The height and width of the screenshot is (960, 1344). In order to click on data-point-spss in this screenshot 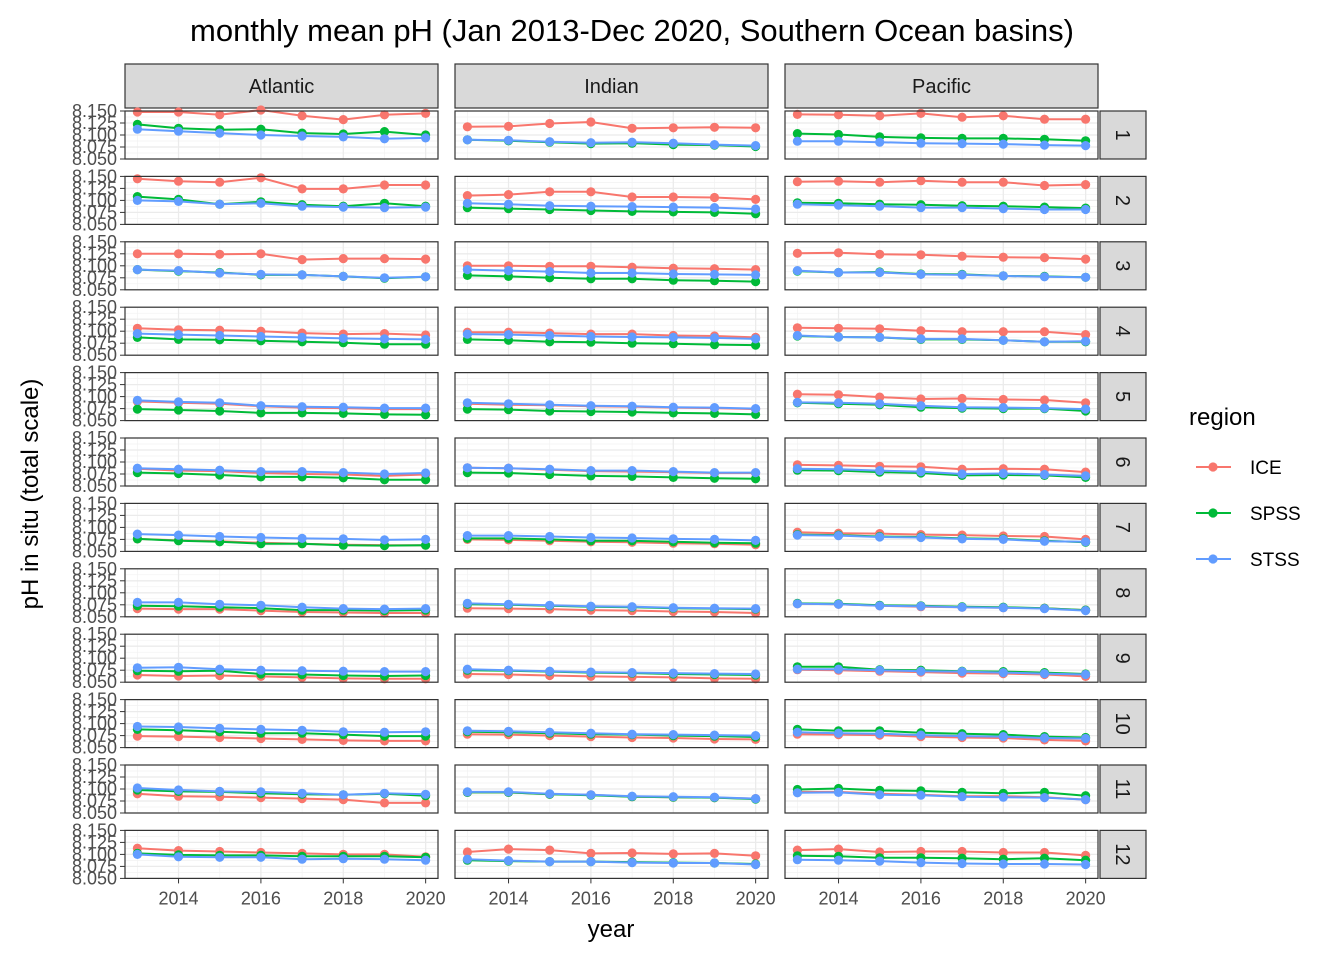, I will do `click(756, 282)`.